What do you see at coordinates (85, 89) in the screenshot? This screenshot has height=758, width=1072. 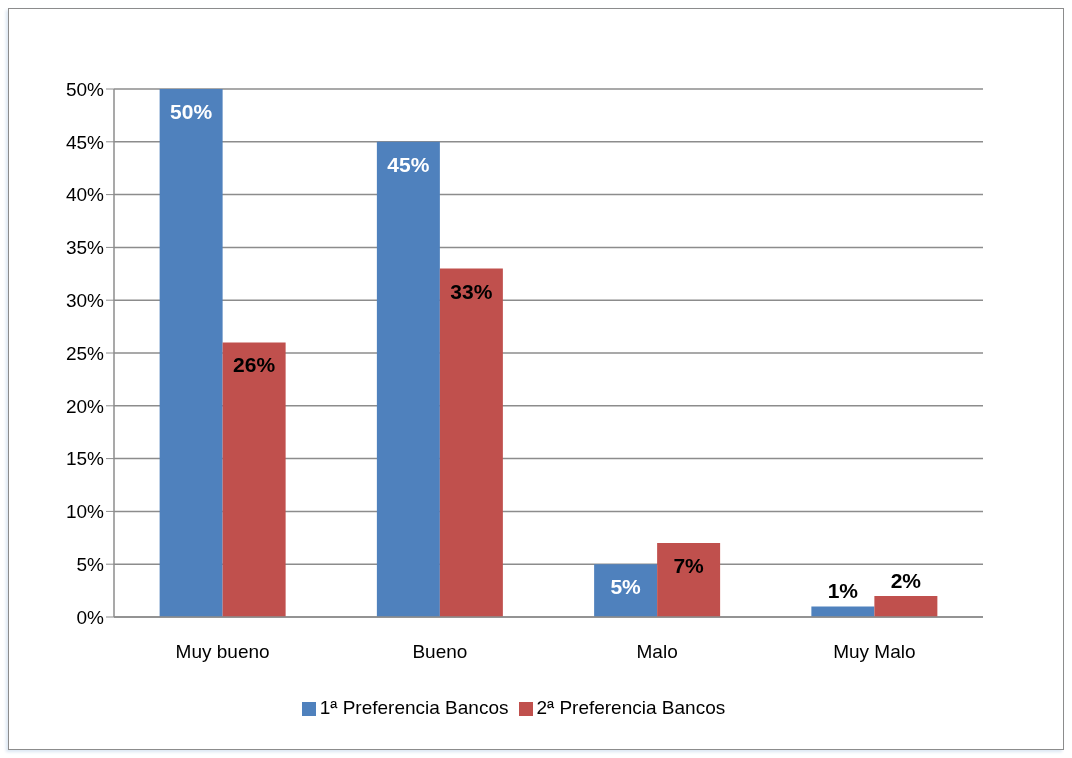 I see `y-tick-label: 50%` at bounding box center [85, 89].